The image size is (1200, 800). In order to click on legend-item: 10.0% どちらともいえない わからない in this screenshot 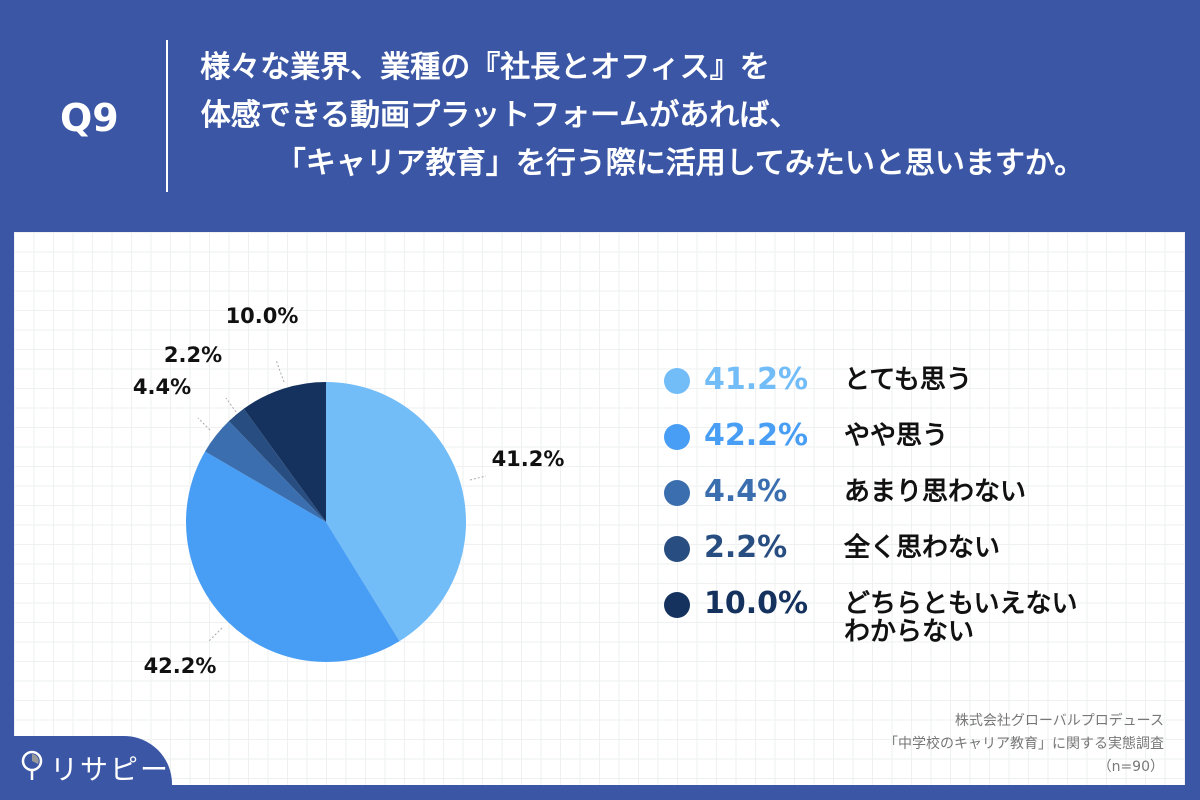, I will do `click(870, 616)`.